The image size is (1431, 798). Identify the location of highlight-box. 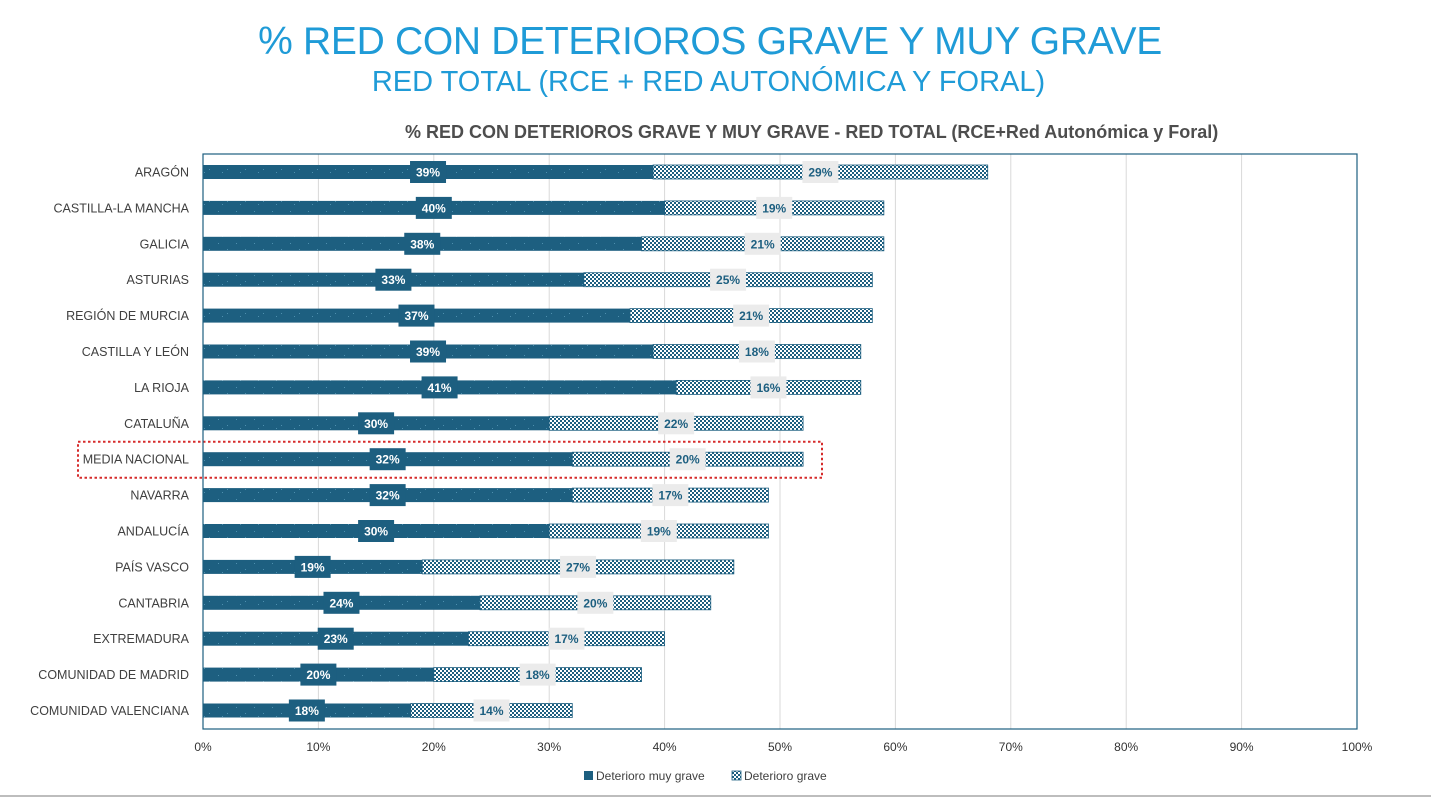
(450, 459).